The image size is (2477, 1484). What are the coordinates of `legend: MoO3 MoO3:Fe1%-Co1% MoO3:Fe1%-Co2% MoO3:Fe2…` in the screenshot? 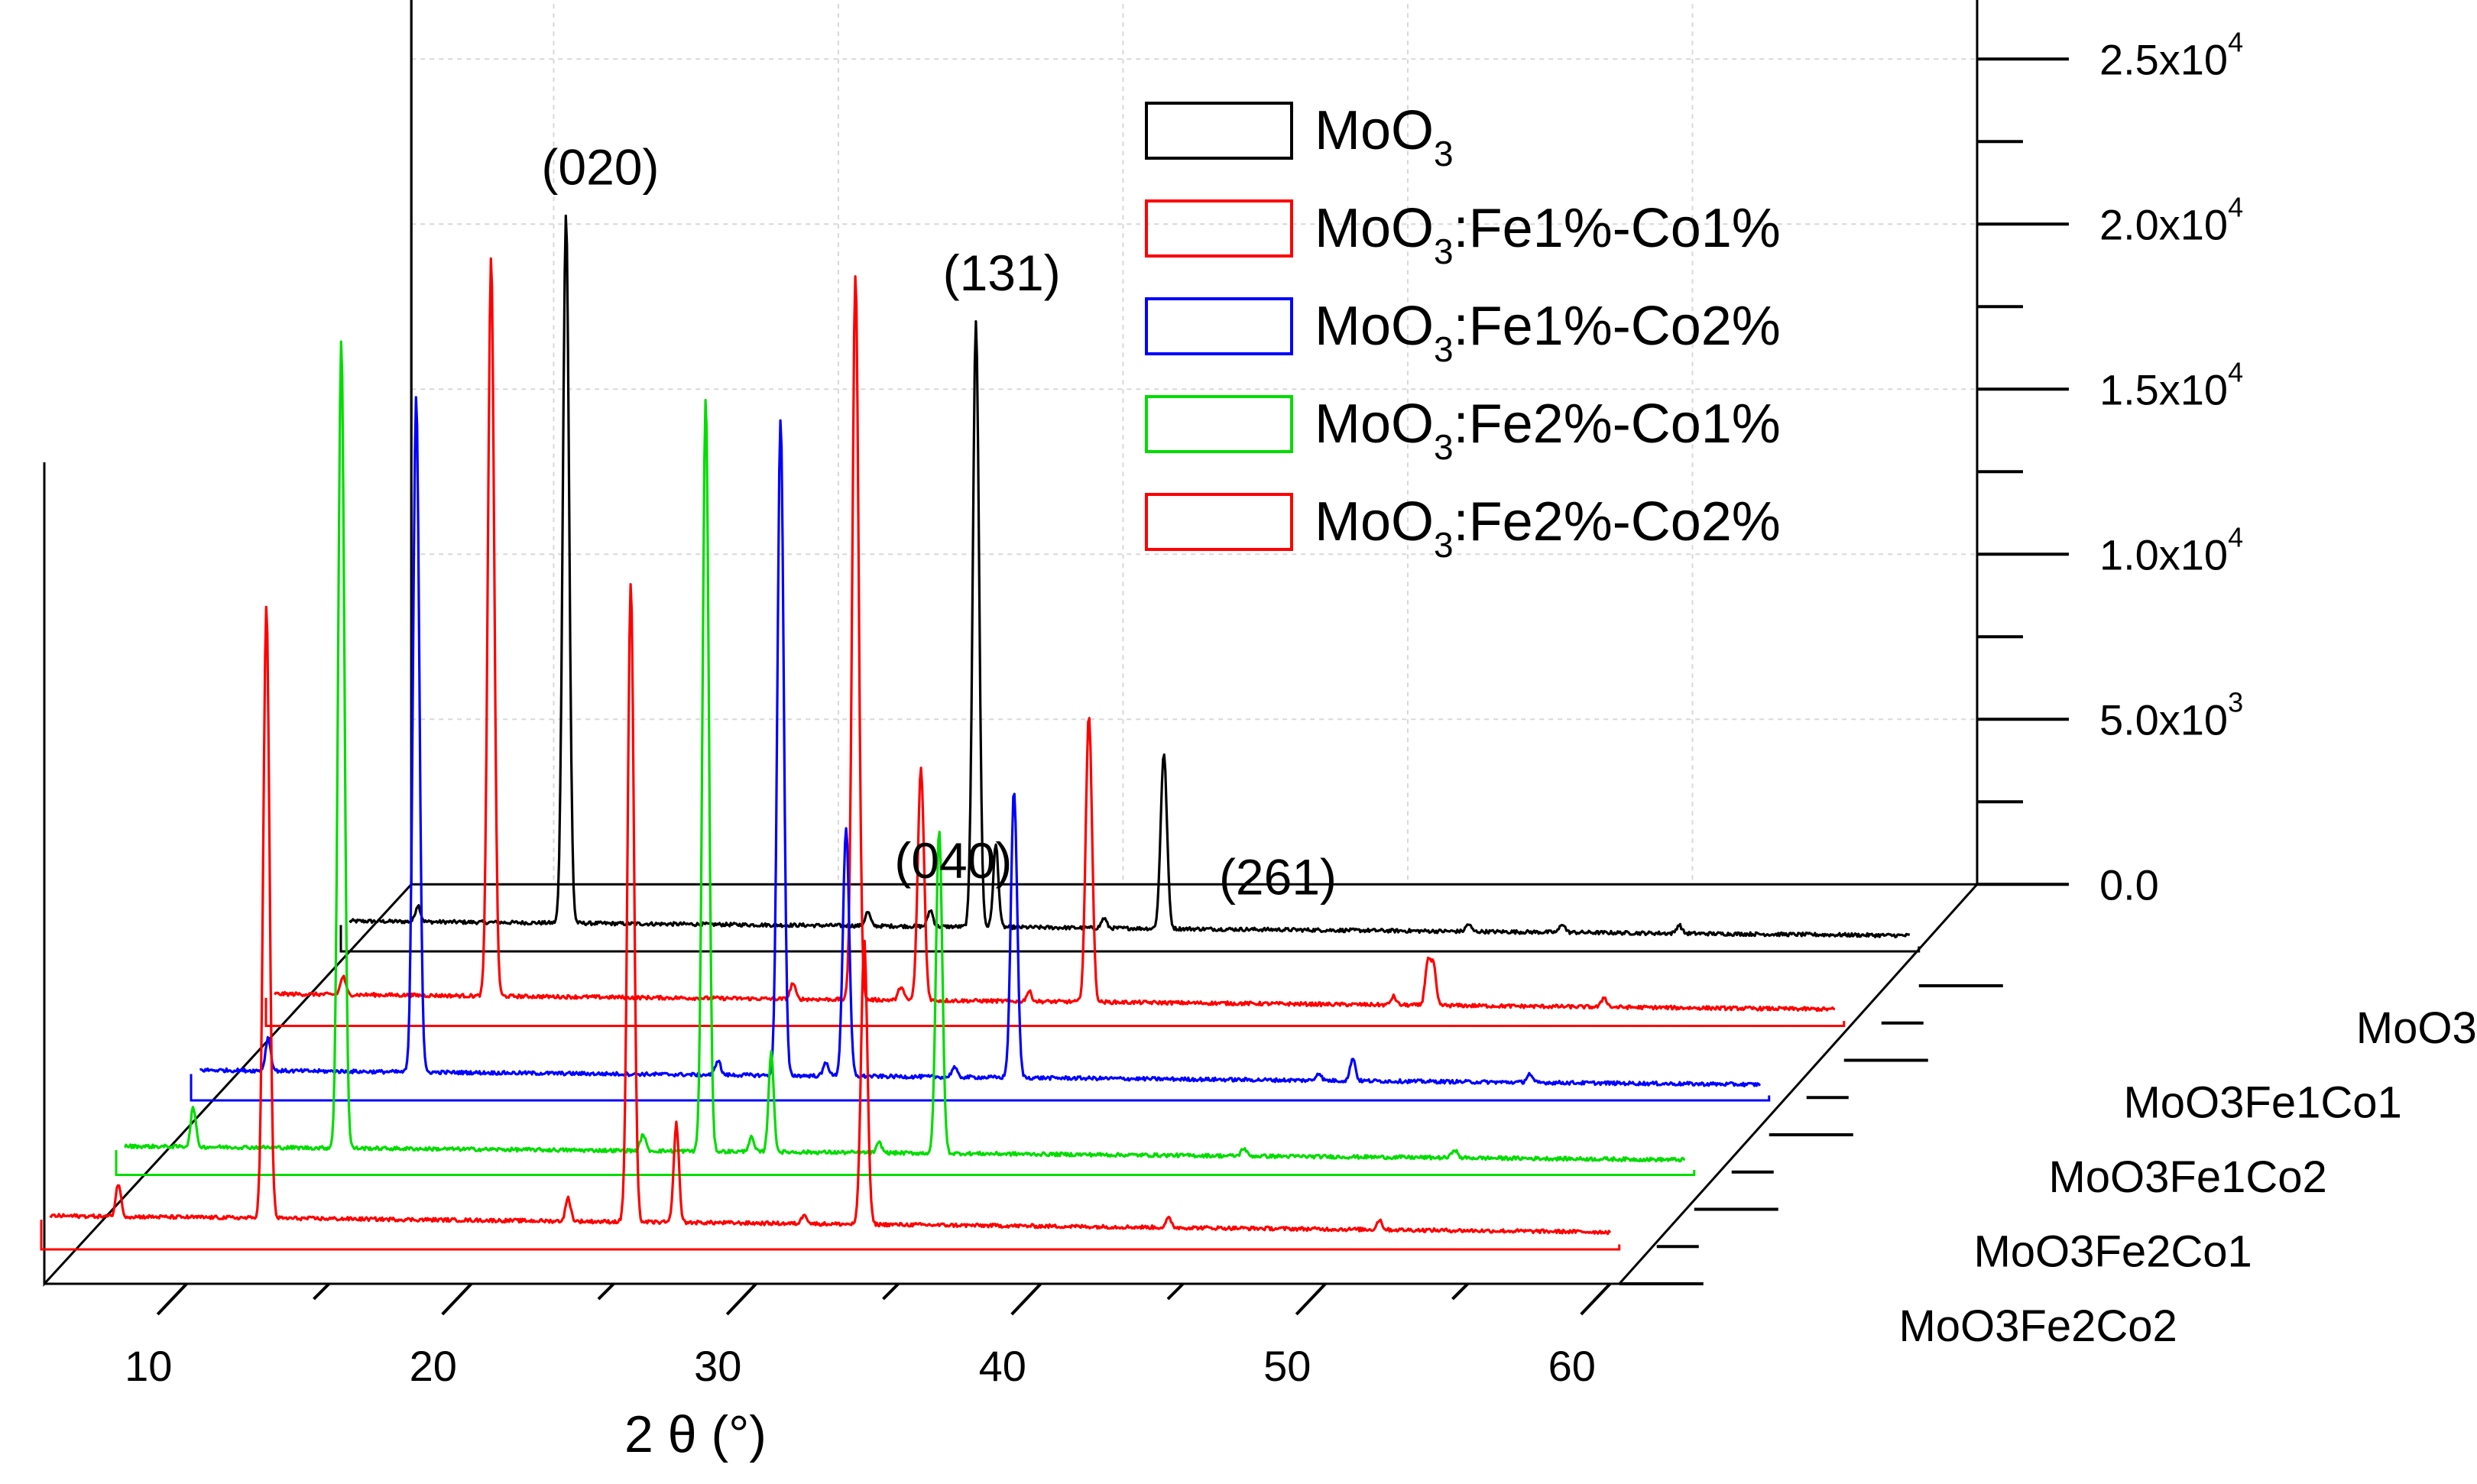 It's located at (1463, 333).